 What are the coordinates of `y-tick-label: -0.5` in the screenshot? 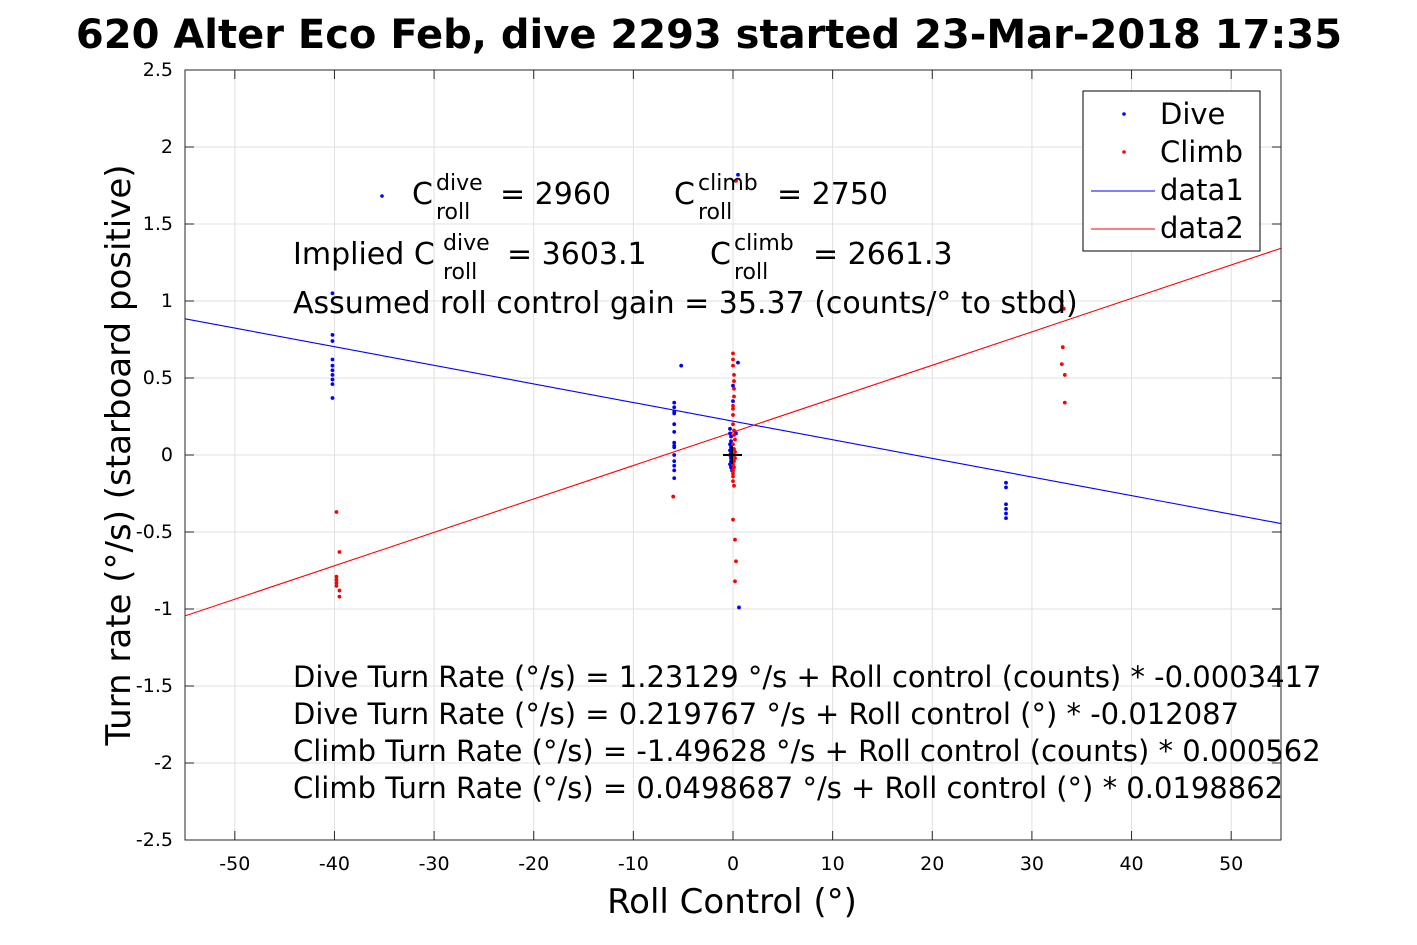 It's located at (154, 532).